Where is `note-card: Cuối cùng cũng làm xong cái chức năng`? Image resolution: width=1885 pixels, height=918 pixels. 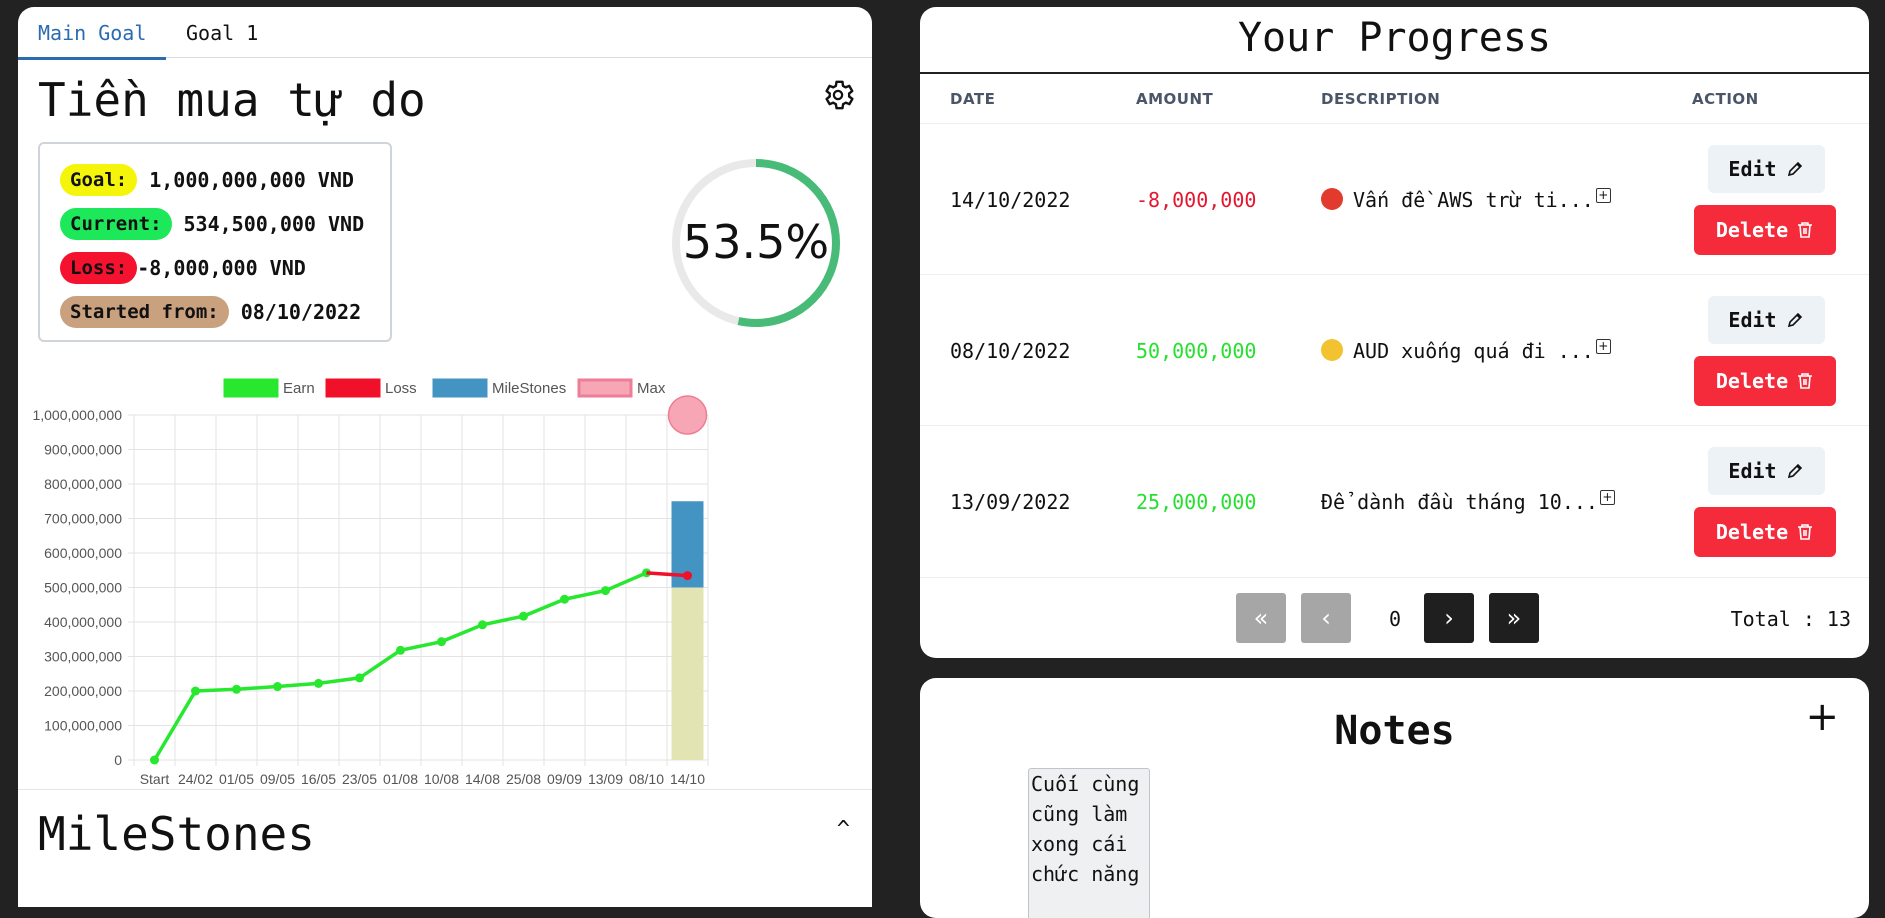 note-card: Cuối cùng cũng làm xong cái chức năng is located at coordinates (1089, 843).